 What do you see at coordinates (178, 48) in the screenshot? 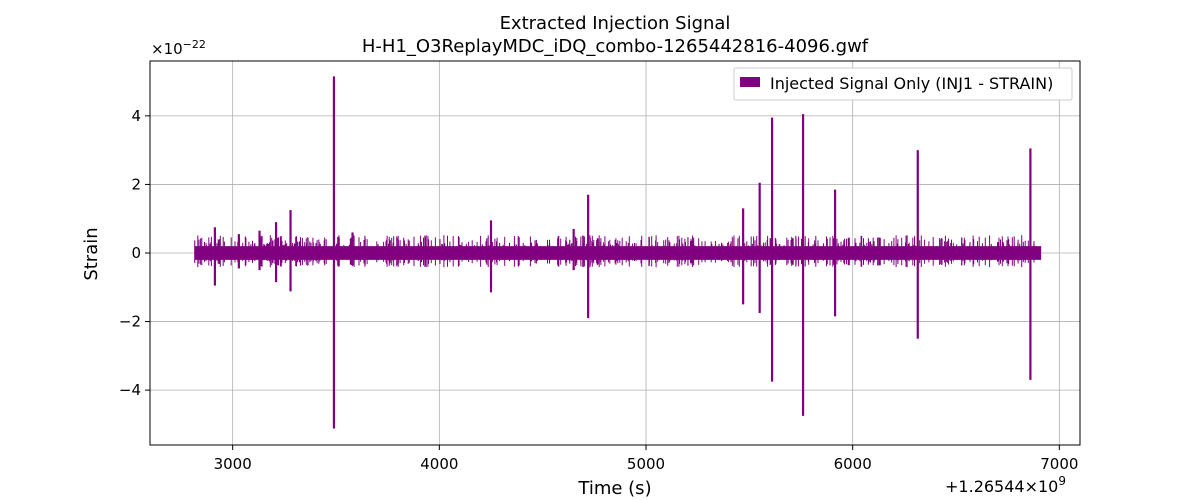
I see `y-scale-label: ×10⁻²²` at bounding box center [178, 48].